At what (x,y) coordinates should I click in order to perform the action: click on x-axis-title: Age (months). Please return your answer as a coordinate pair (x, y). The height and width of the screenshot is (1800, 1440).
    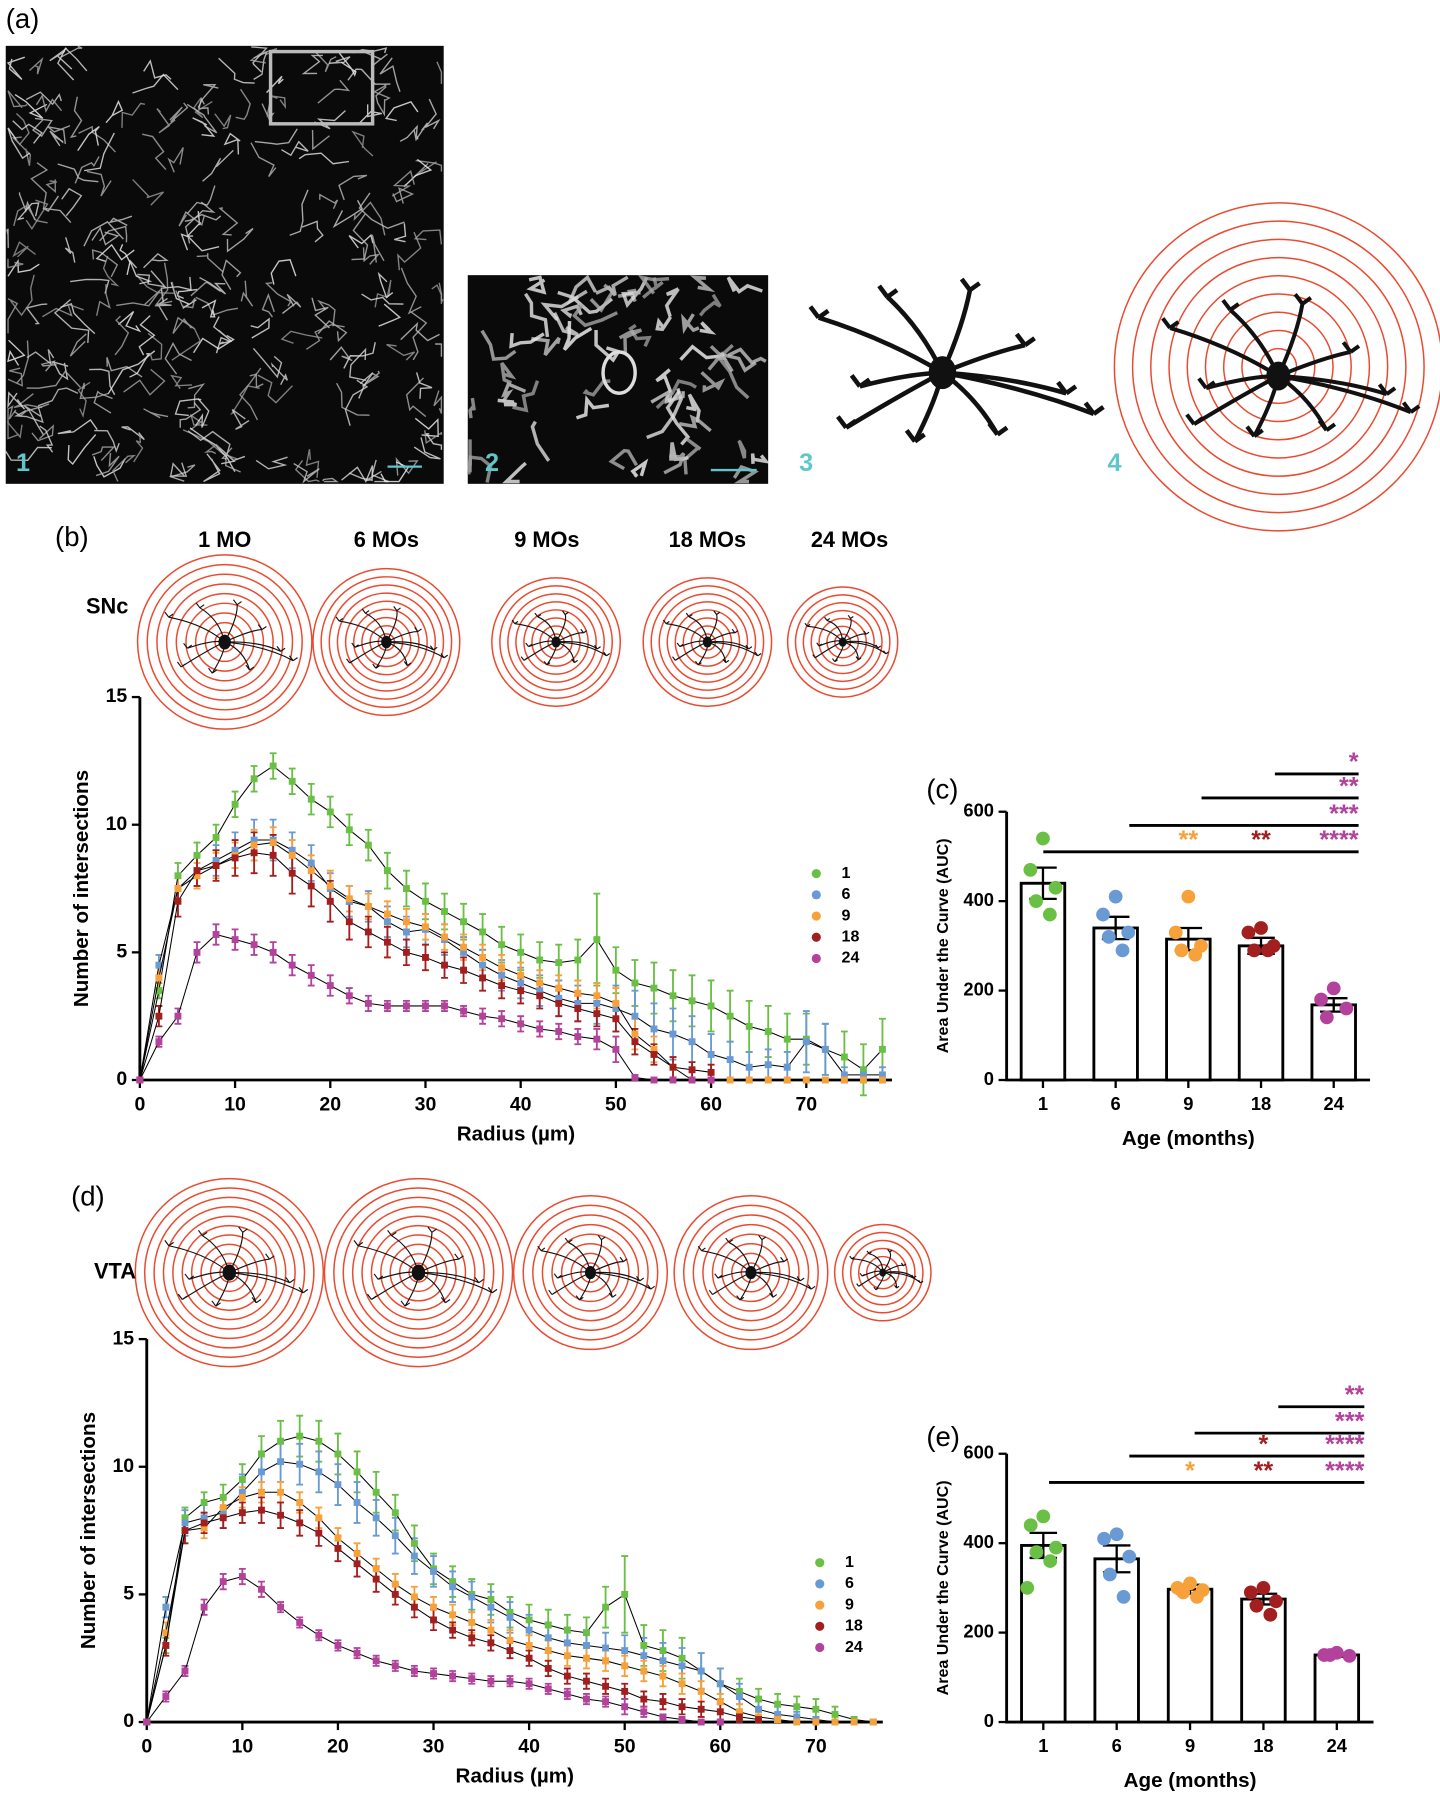
    Looking at the image, I should click on (1188, 1138).